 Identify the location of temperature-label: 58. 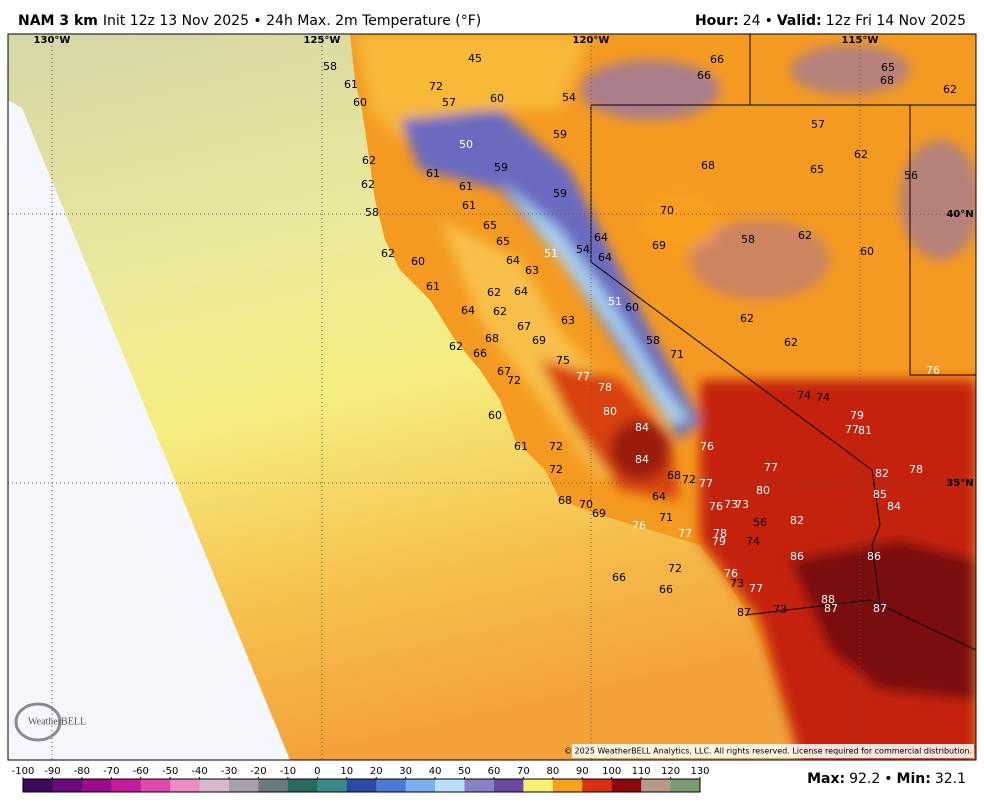
(653, 340).